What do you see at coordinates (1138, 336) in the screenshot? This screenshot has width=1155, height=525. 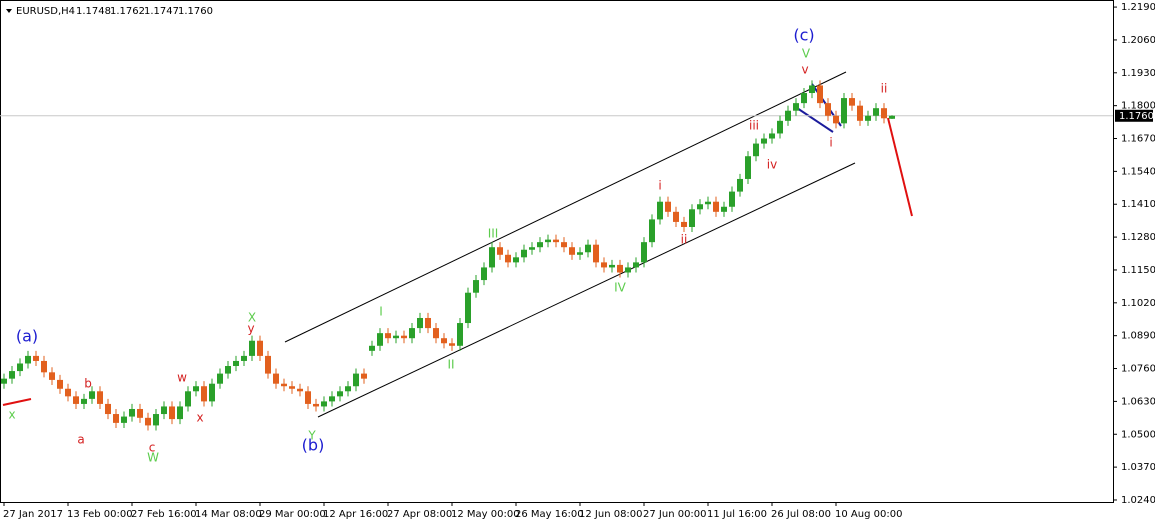 I see `y-tick-label: 1.0890` at bounding box center [1138, 336].